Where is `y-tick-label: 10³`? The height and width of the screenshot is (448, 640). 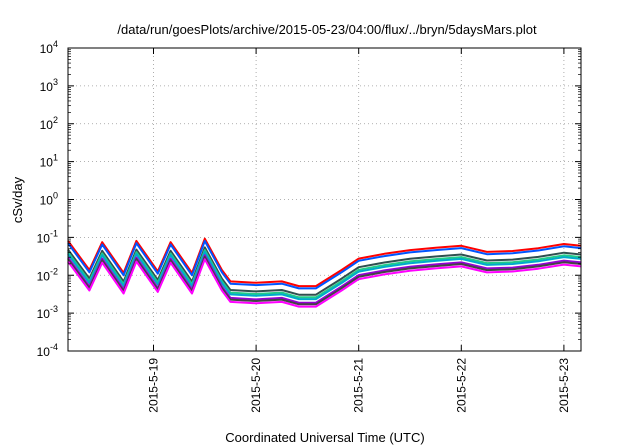 y-tick-label: 10³ is located at coordinates (49, 85).